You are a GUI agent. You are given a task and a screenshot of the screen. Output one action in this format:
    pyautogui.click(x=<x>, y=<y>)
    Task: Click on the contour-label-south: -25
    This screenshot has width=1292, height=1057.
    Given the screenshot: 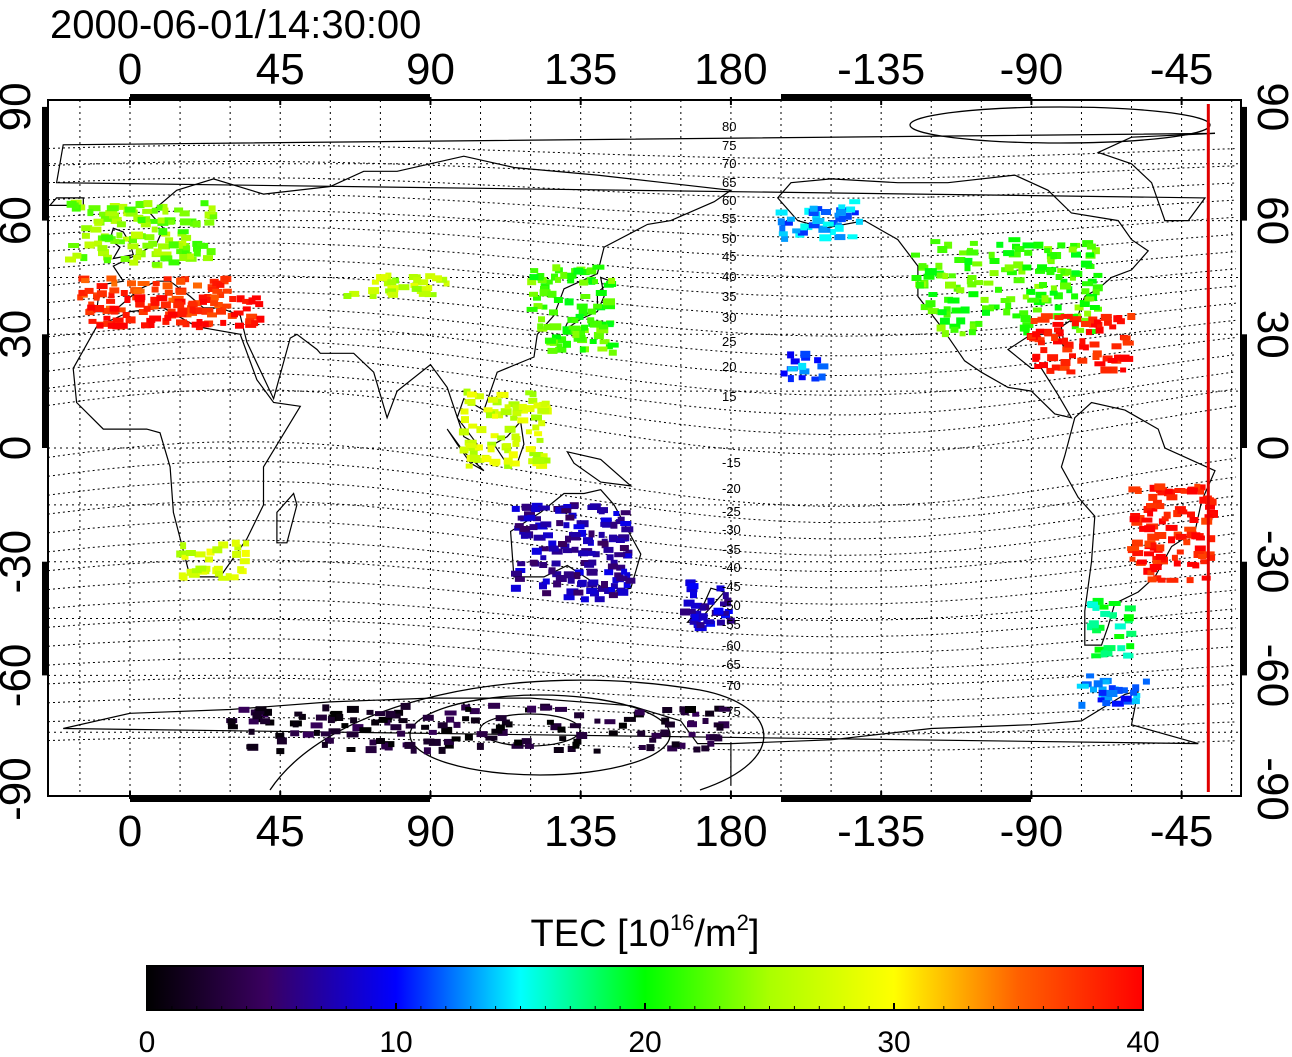 What is the action you would take?
    pyautogui.click(x=731, y=511)
    